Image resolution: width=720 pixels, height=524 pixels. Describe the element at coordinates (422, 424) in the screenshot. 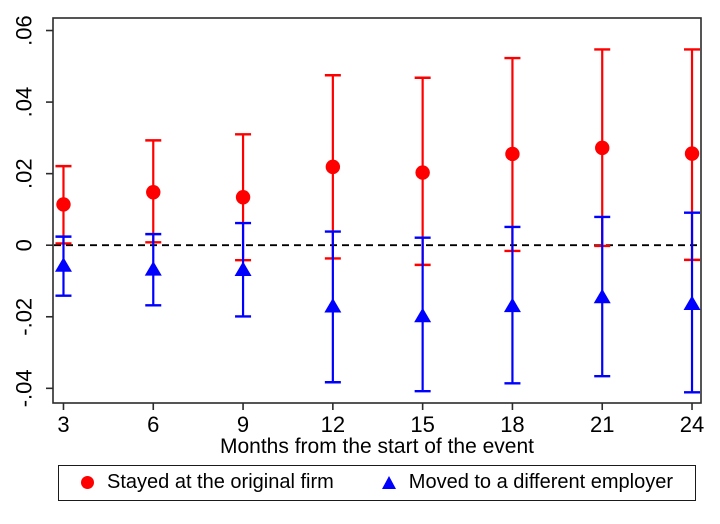

I see `x-axis-tick-label: 15` at that location.